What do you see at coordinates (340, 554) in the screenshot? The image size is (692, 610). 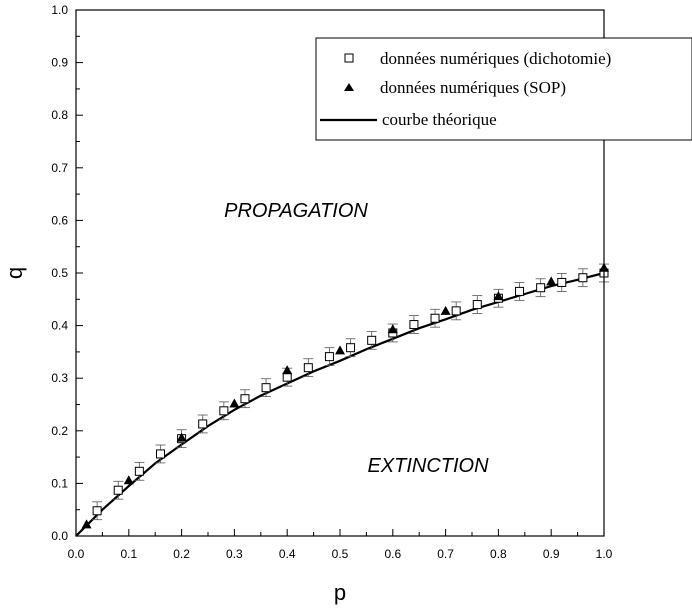 I see `x-tick-label: 0.5` at bounding box center [340, 554].